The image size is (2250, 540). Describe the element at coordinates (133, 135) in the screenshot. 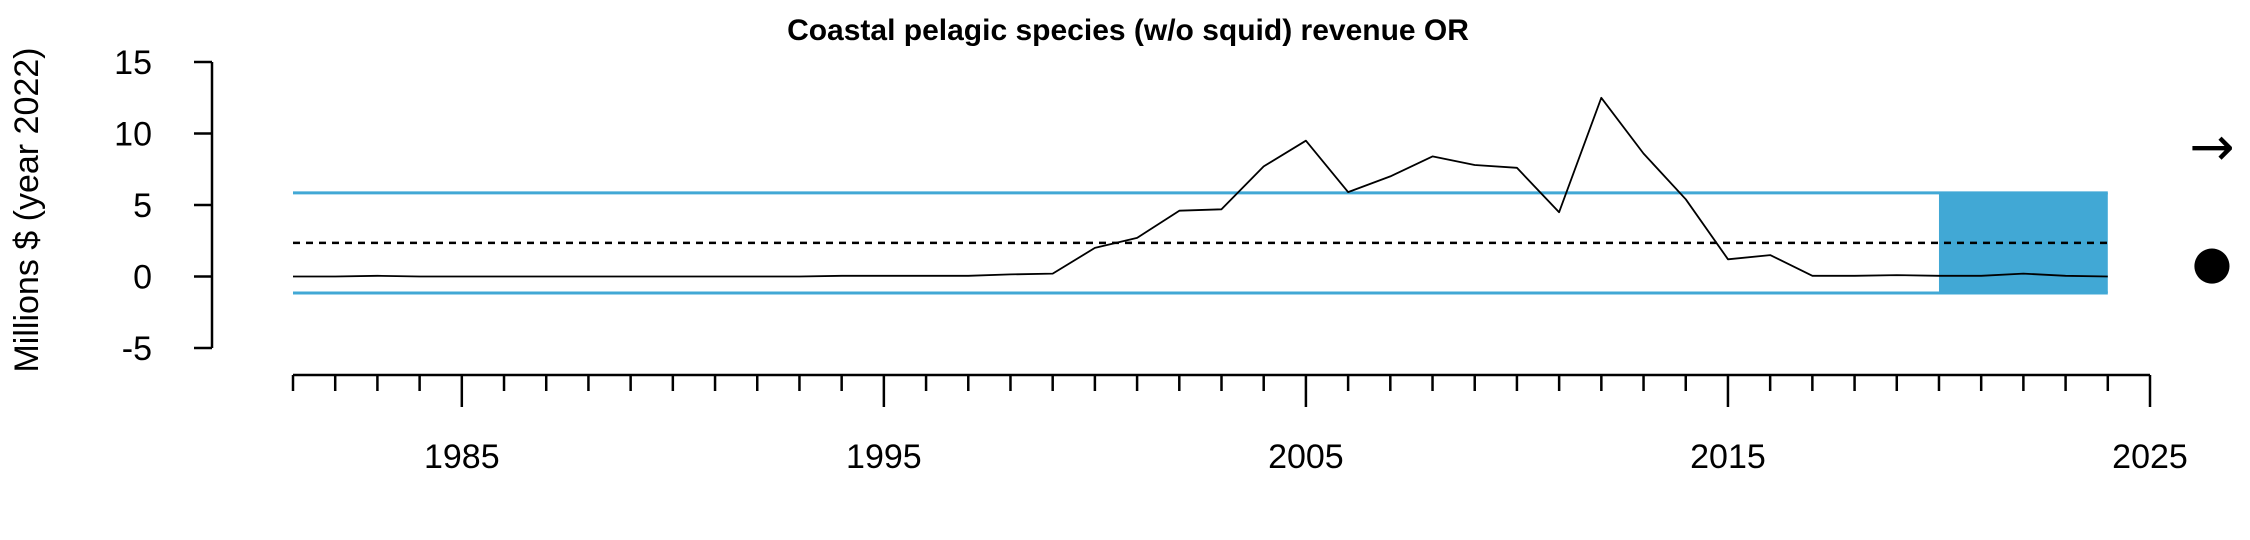

I see `y-tick-label: 10` at that location.